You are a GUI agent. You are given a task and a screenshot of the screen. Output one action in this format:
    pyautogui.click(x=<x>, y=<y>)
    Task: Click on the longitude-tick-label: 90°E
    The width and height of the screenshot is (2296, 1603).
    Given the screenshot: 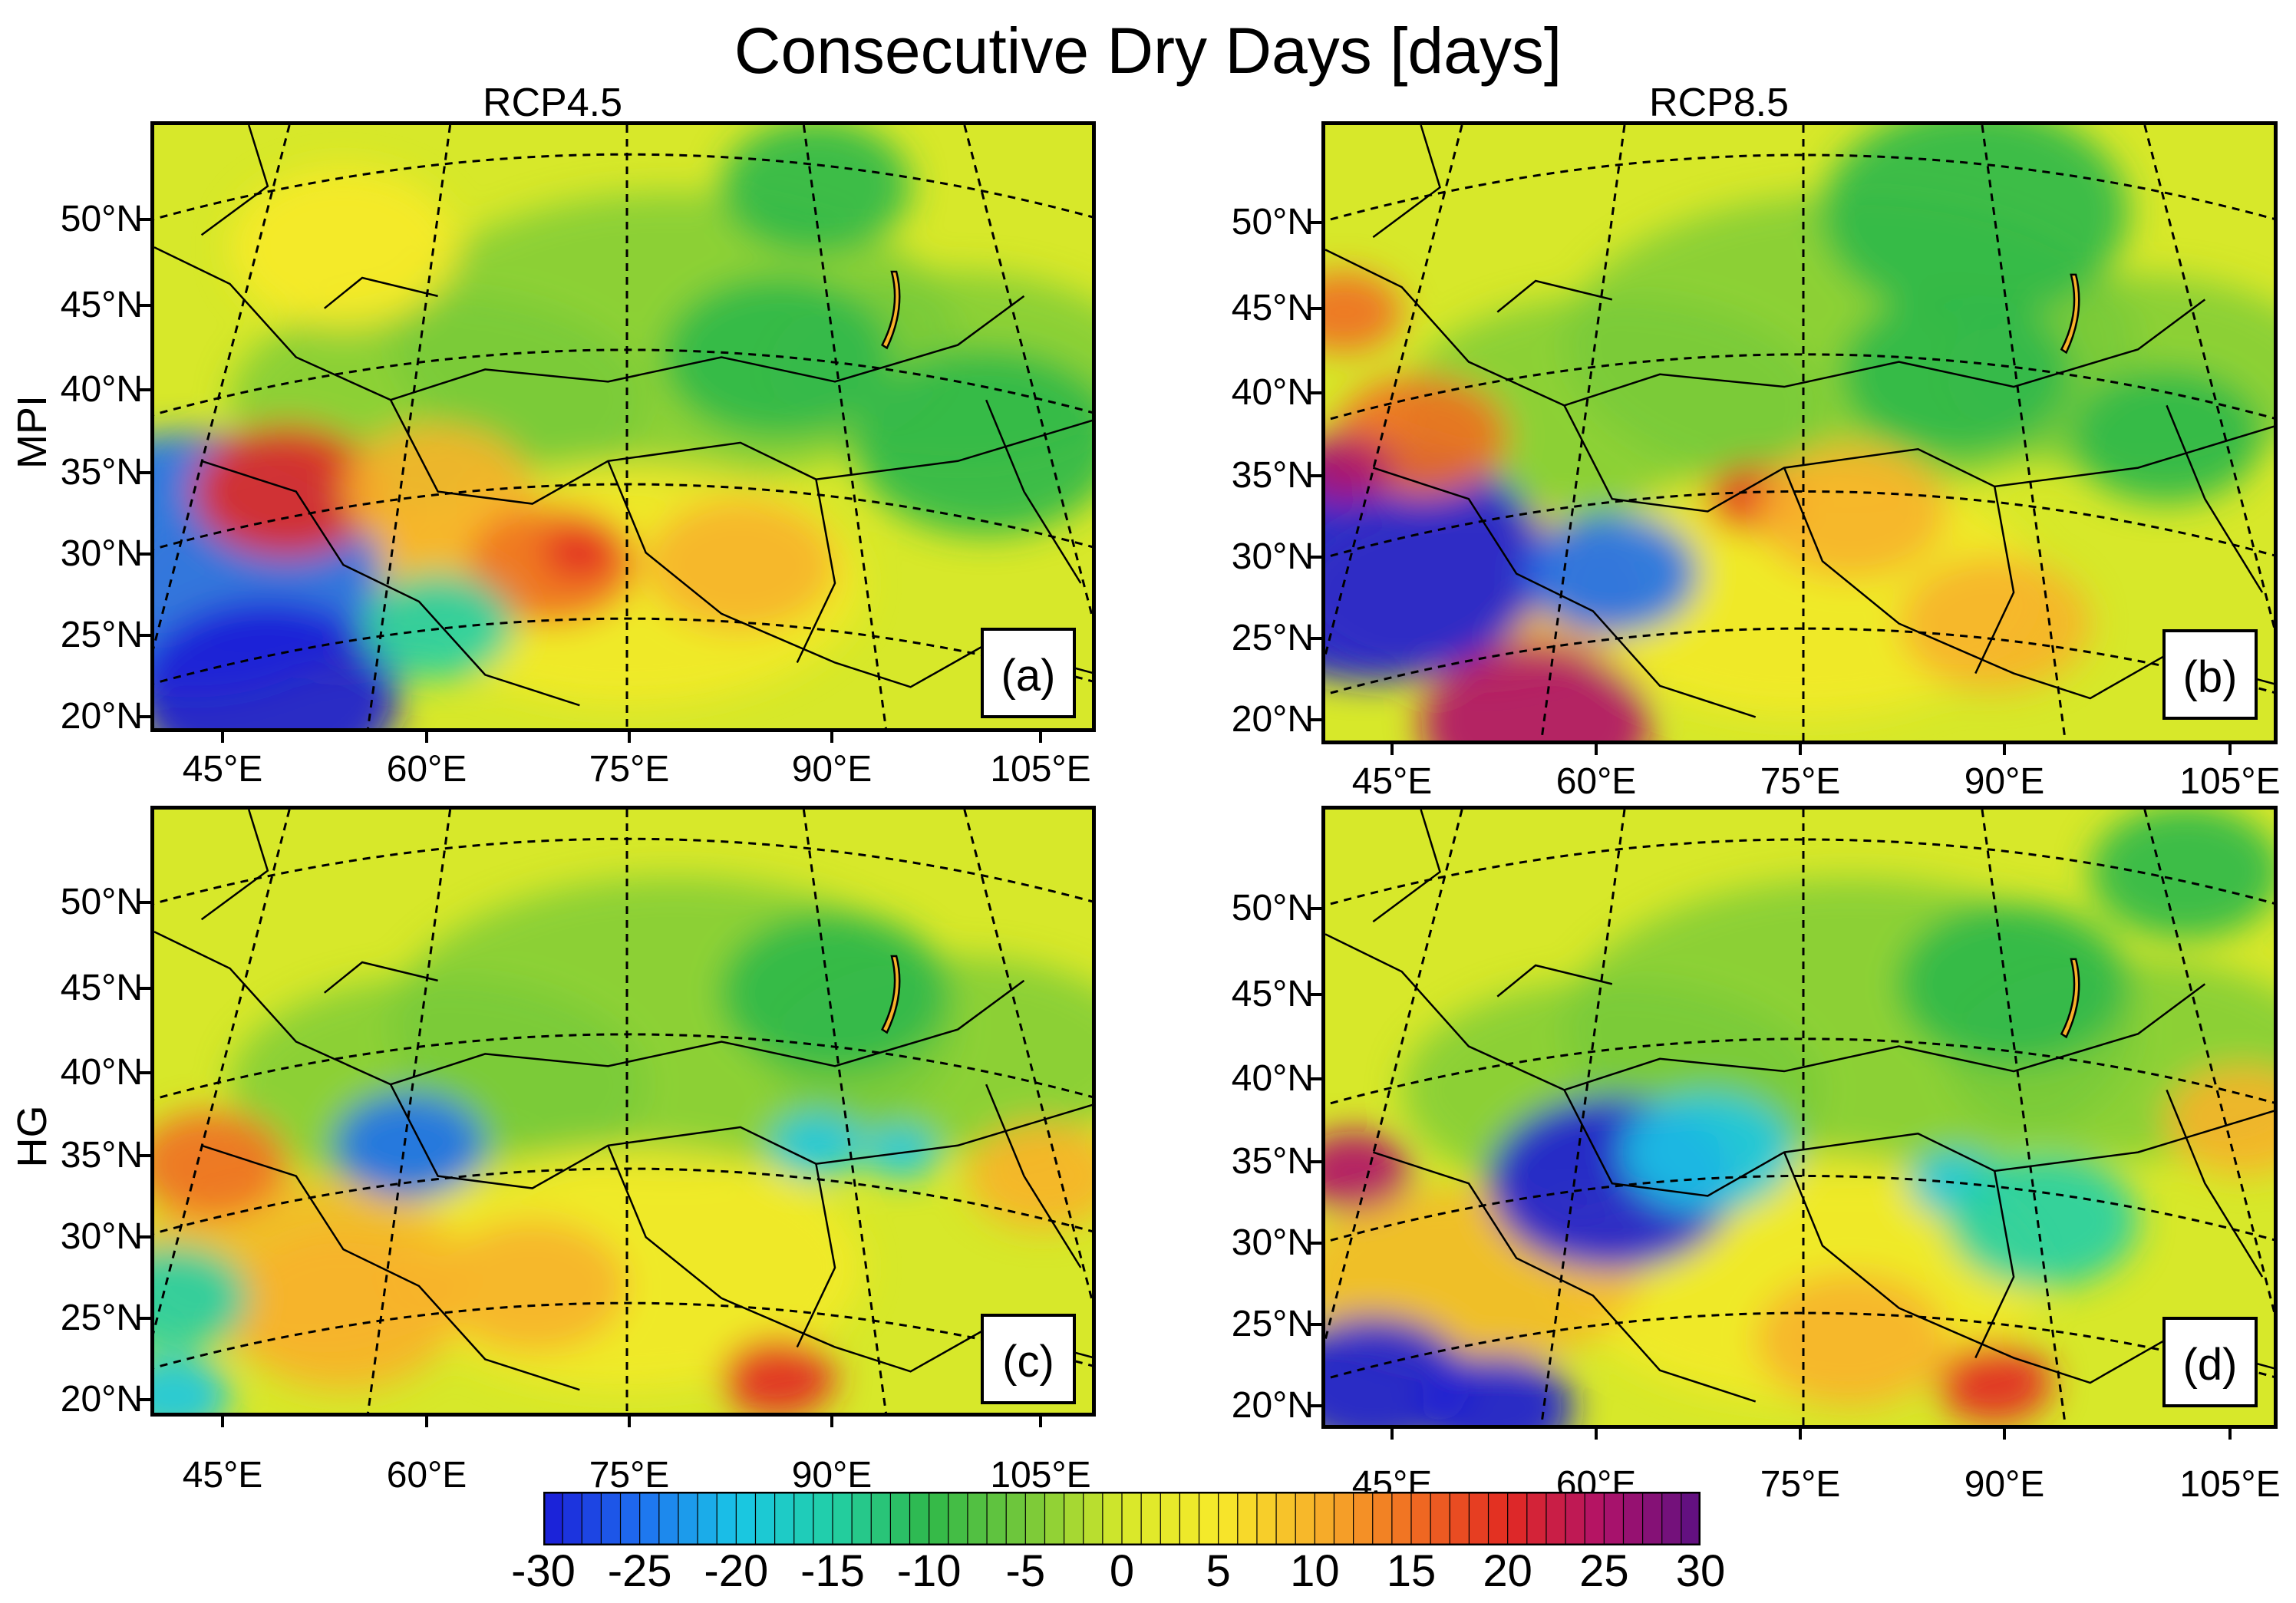 What is the action you would take?
    pyautogui.click(x=2004, y=1484)
    